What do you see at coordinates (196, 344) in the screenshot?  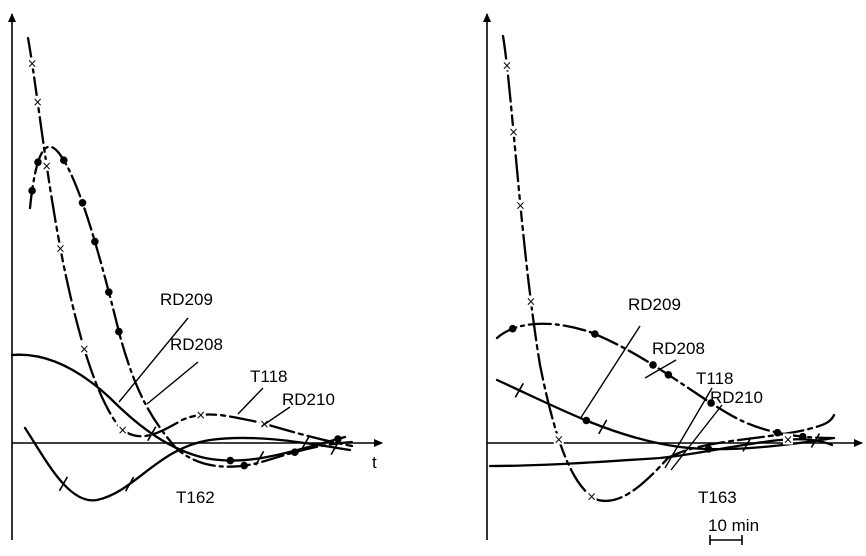 I see `label-left-rd208: RD208` at bounding box center [196, 344].